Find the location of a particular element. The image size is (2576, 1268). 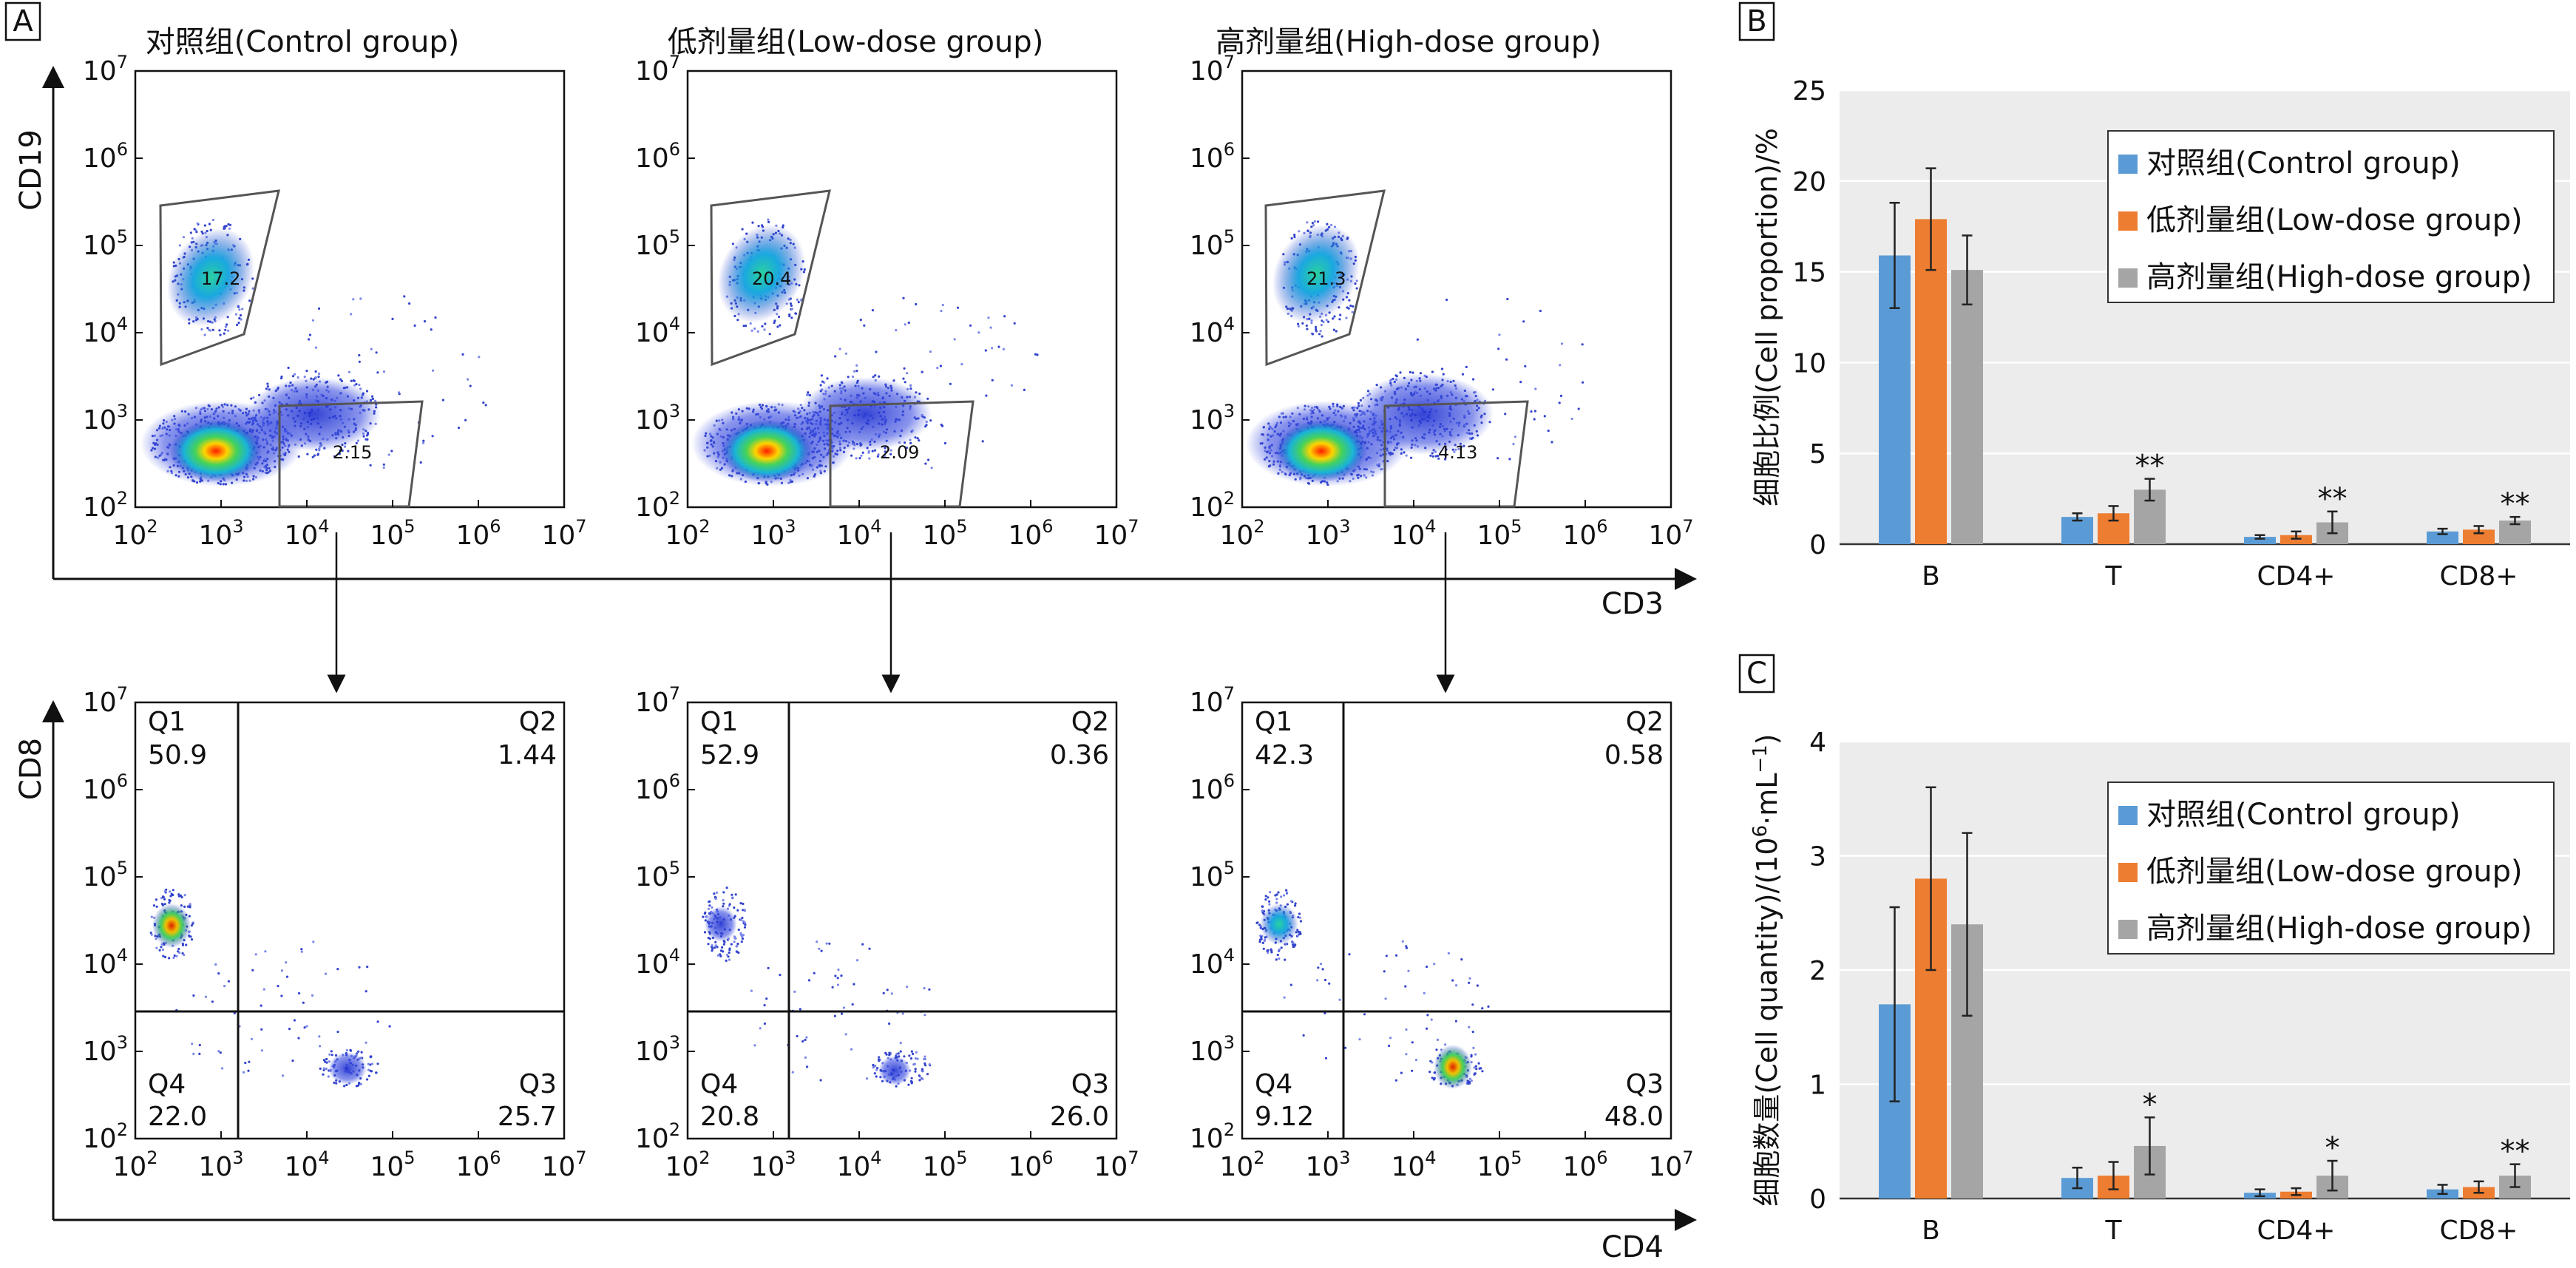

t-gate-value: 2.15 is located at coordinates (352, 452).